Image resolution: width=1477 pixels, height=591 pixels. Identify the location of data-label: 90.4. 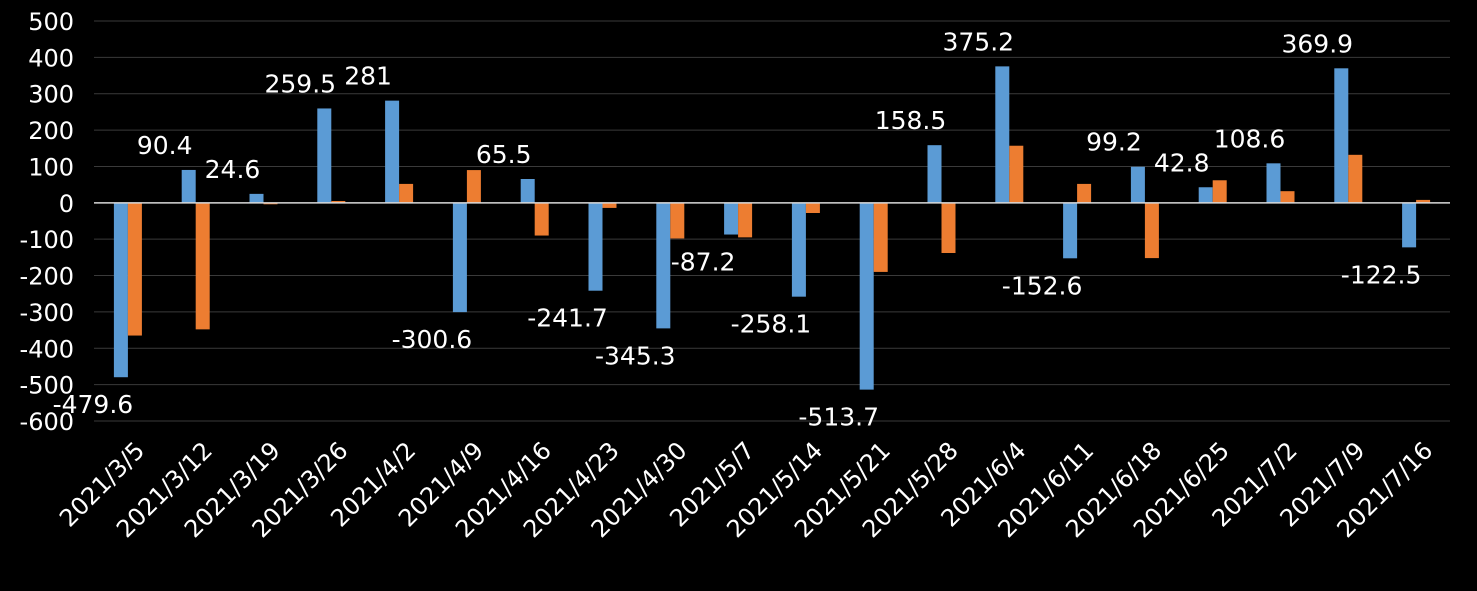
(165, 145).